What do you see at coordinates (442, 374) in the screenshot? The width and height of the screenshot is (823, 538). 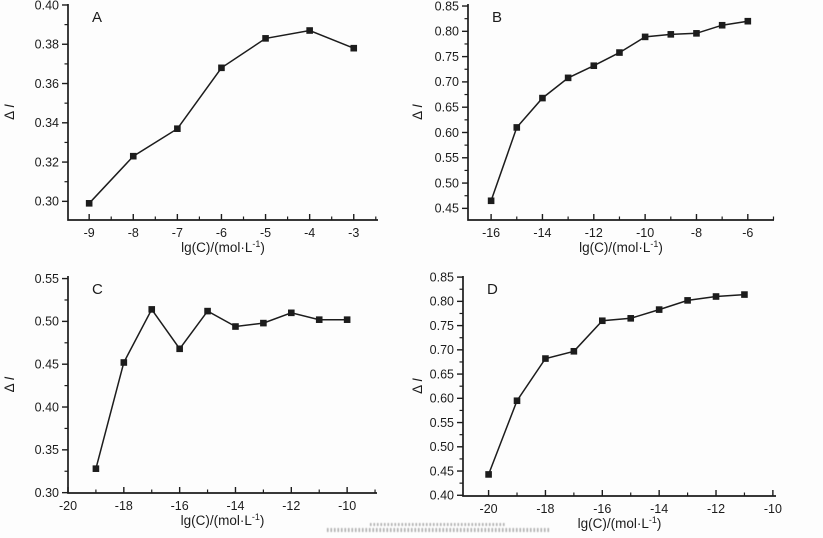 I see `y-tick-label: 0.65` at bounding box center [442, 374].